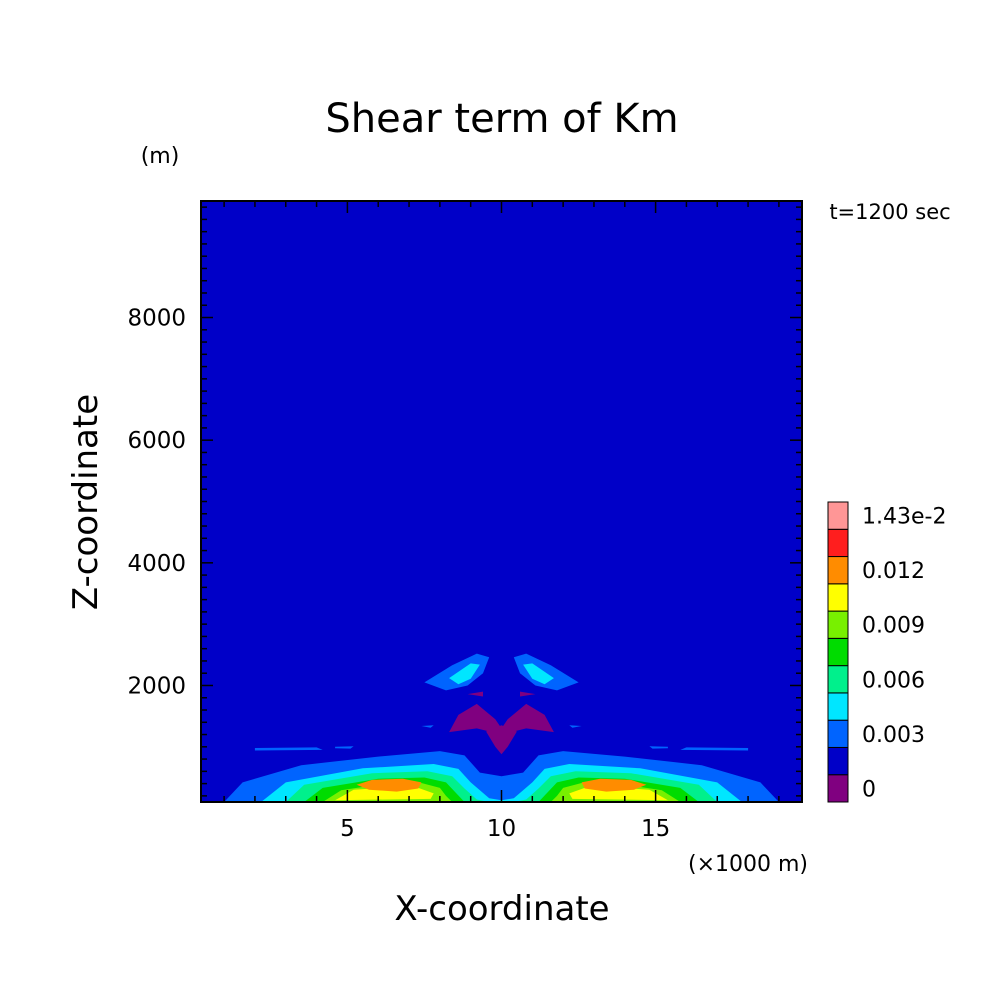  What do you see at coordinates (501, 829) in the screenshot?
I see `x-tick-label: 10` at bounding box center [501, 829].